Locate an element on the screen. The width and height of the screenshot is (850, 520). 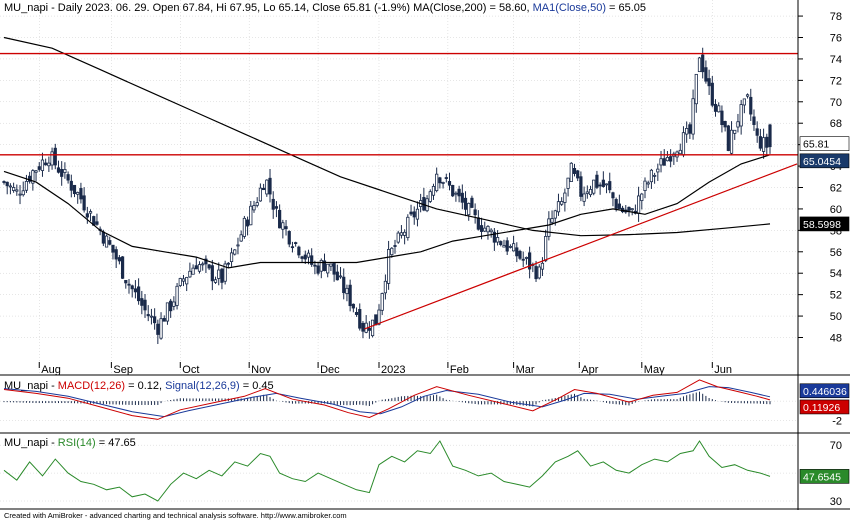
month-label: Mar is located at coordinates (525, 370).